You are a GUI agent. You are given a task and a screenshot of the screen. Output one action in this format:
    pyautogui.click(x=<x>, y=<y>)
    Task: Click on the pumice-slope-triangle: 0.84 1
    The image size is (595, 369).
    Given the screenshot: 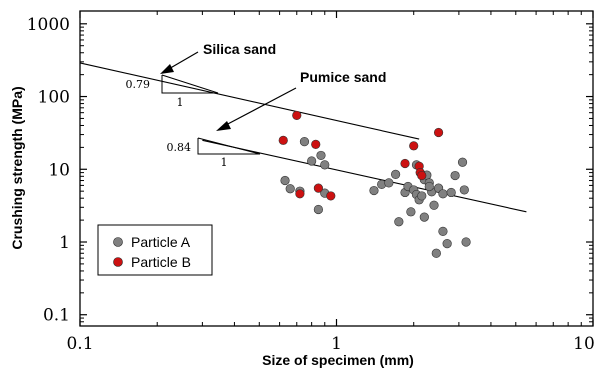 What is the action you would take?
    pyautogui.click(x=214, y=153)
    